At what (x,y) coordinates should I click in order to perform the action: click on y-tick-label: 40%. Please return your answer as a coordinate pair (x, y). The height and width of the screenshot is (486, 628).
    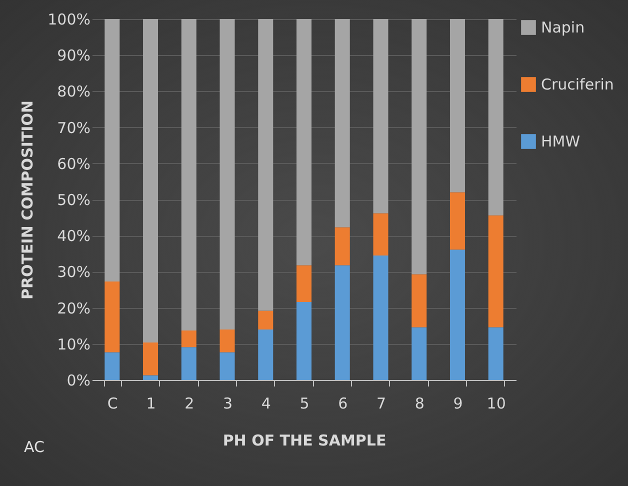
    Looking at the image, I should click on (73, 236).